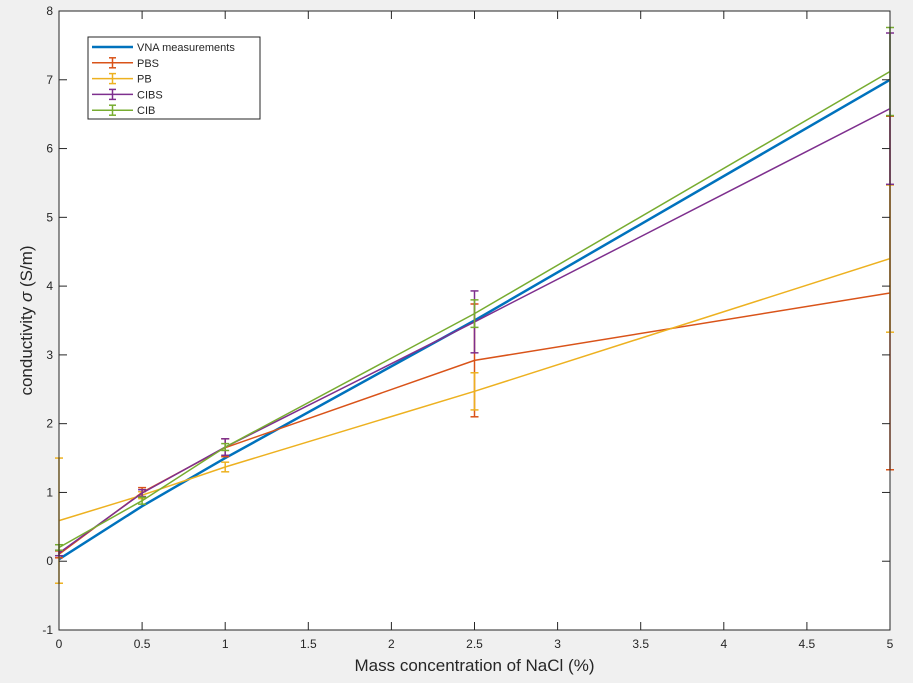 The width and height of the screenshot is (913, 683). I want to click on legend-label: VNA measurements, so click(186, 48).